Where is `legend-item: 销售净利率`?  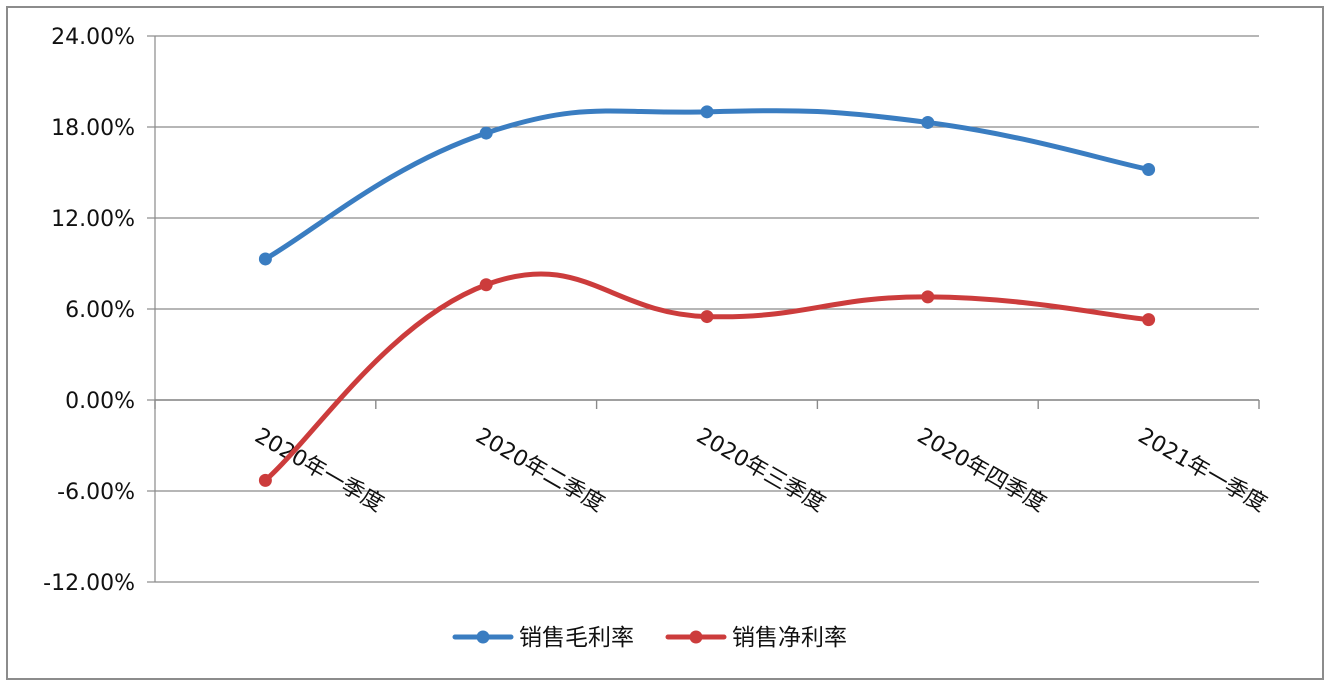
legend-item: 销售净利率 is located at coordinates (756, 638).